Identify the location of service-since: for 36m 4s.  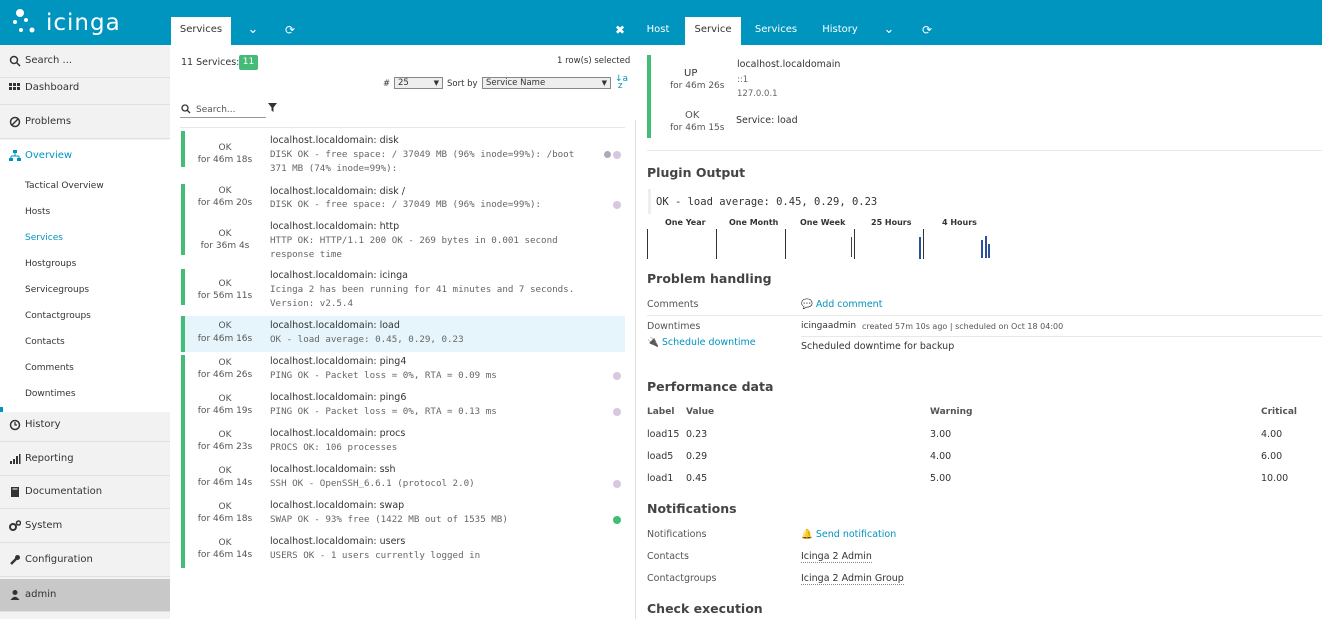
(225, 246).